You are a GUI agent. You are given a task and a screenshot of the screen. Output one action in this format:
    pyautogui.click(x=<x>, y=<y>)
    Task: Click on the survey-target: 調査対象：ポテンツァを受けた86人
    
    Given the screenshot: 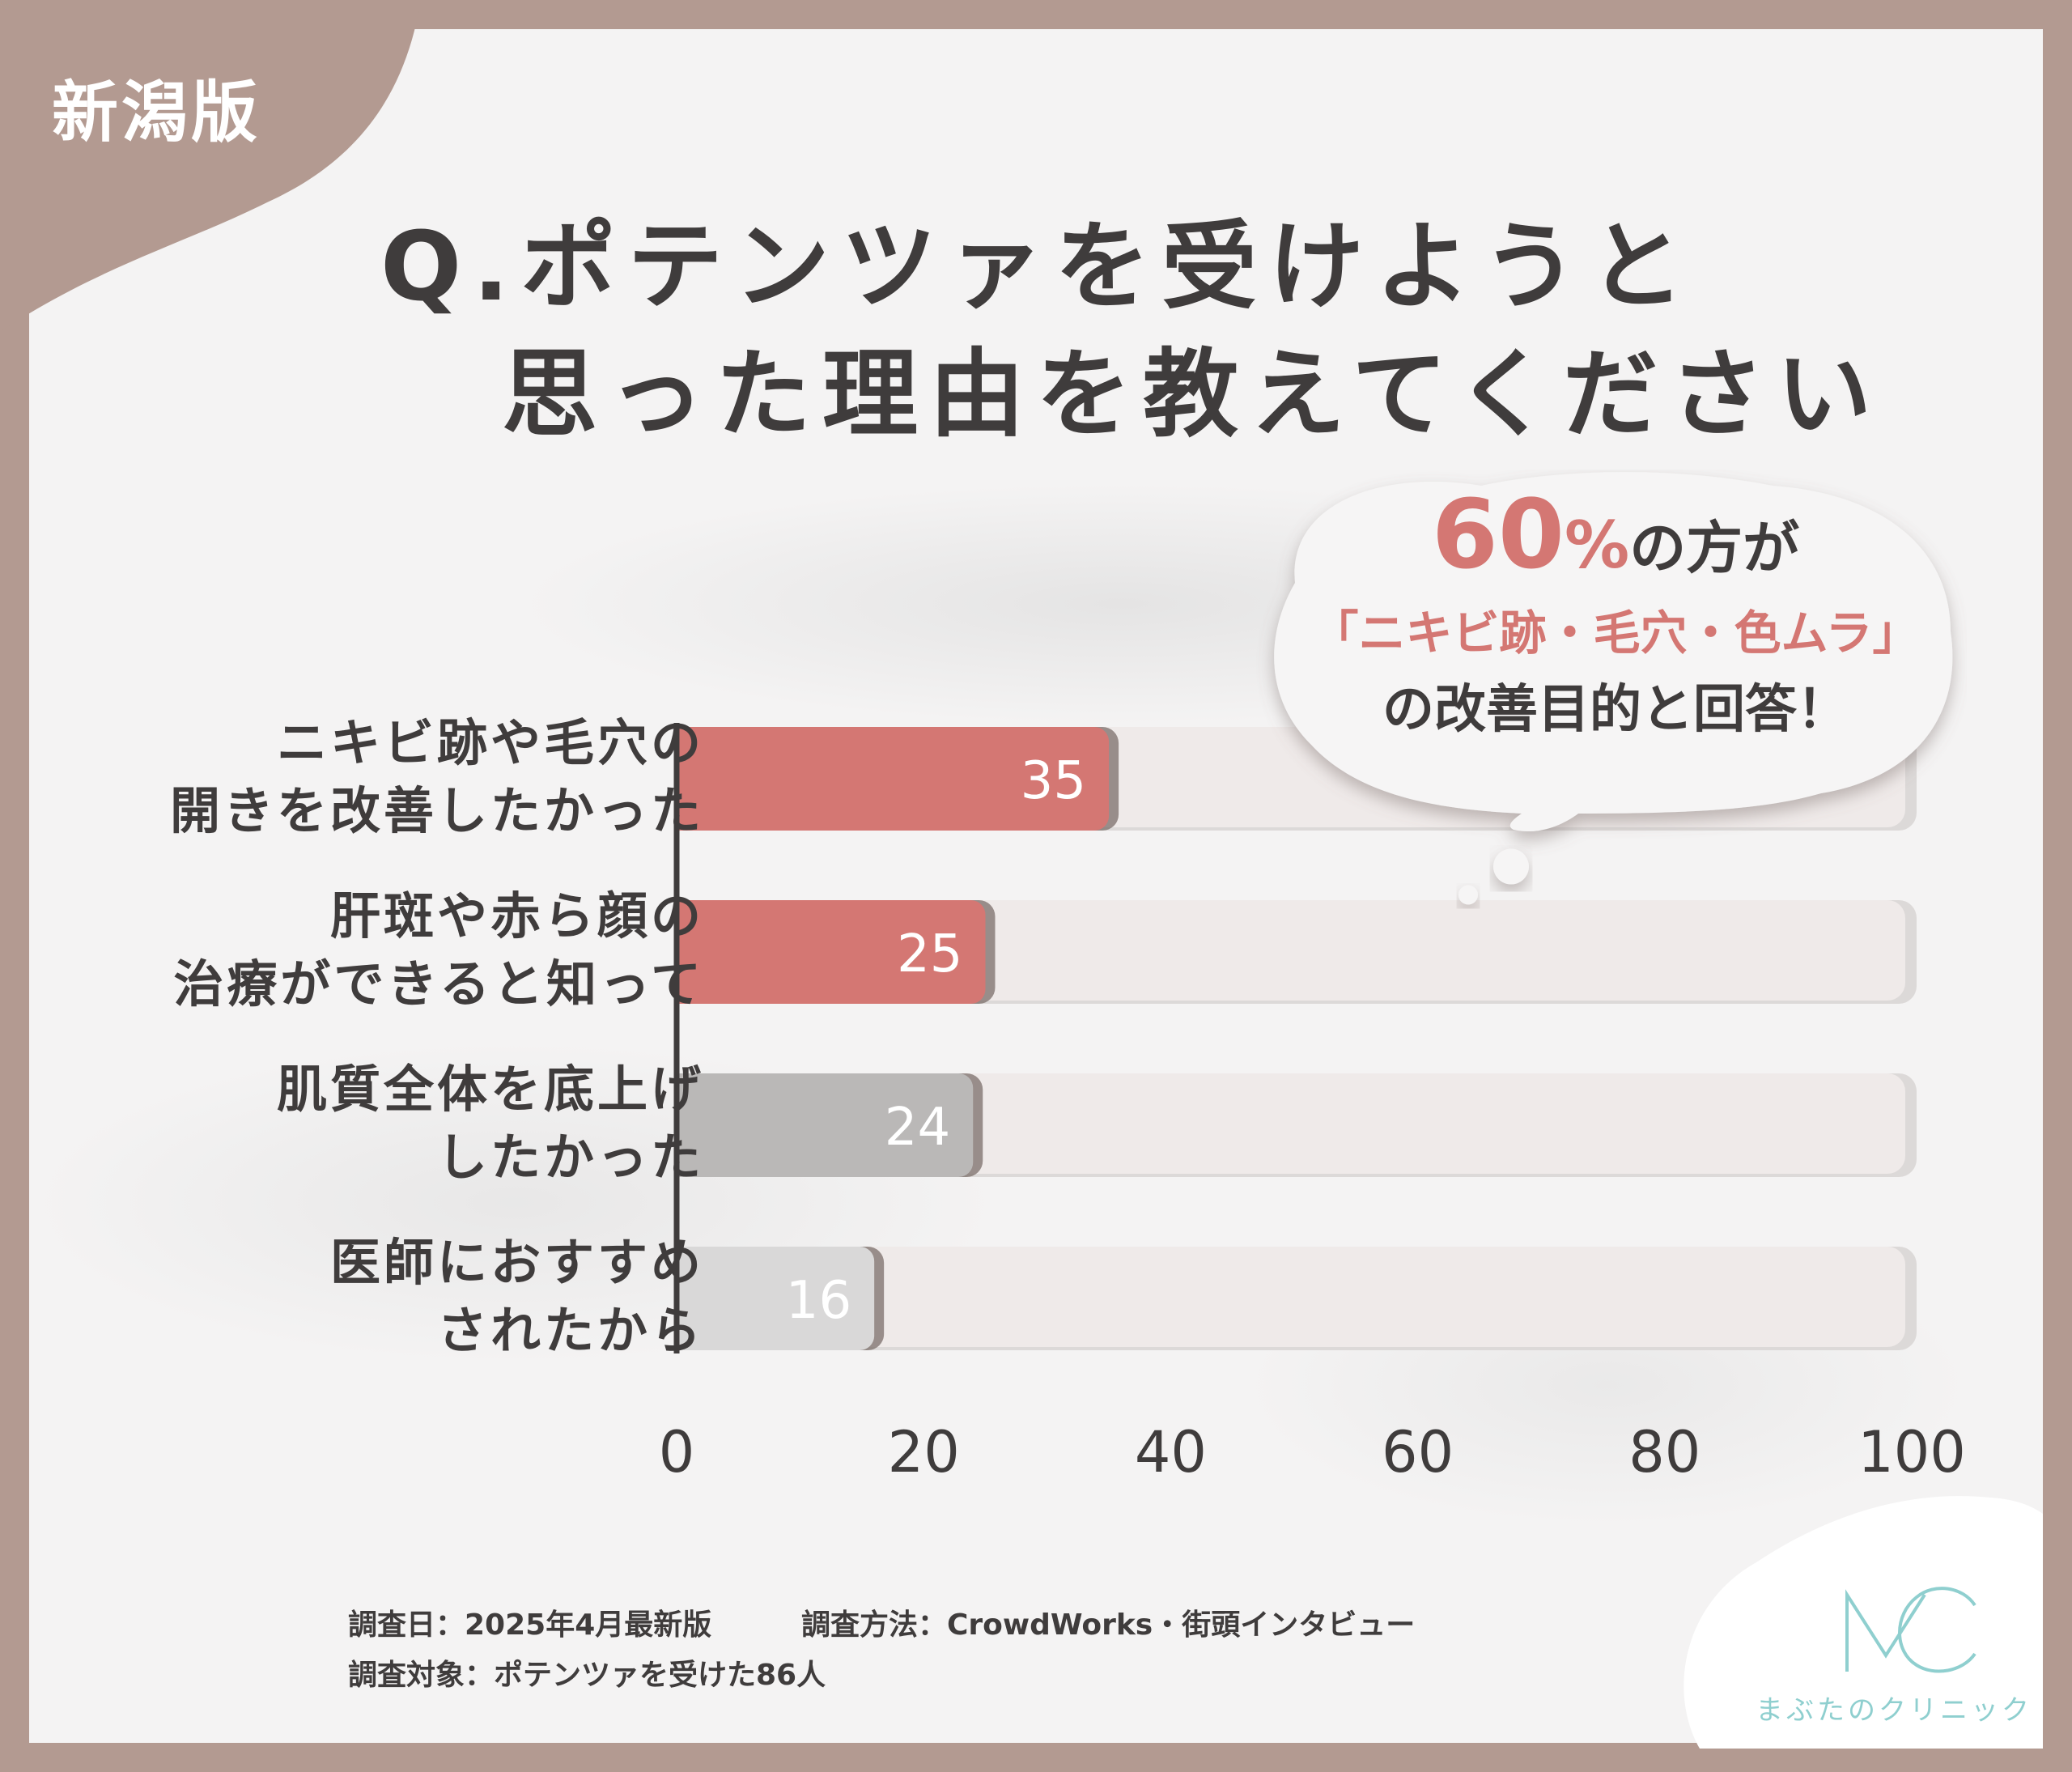 What is the action you would take?
    pyautogui.click(x=587, y=1676)
    